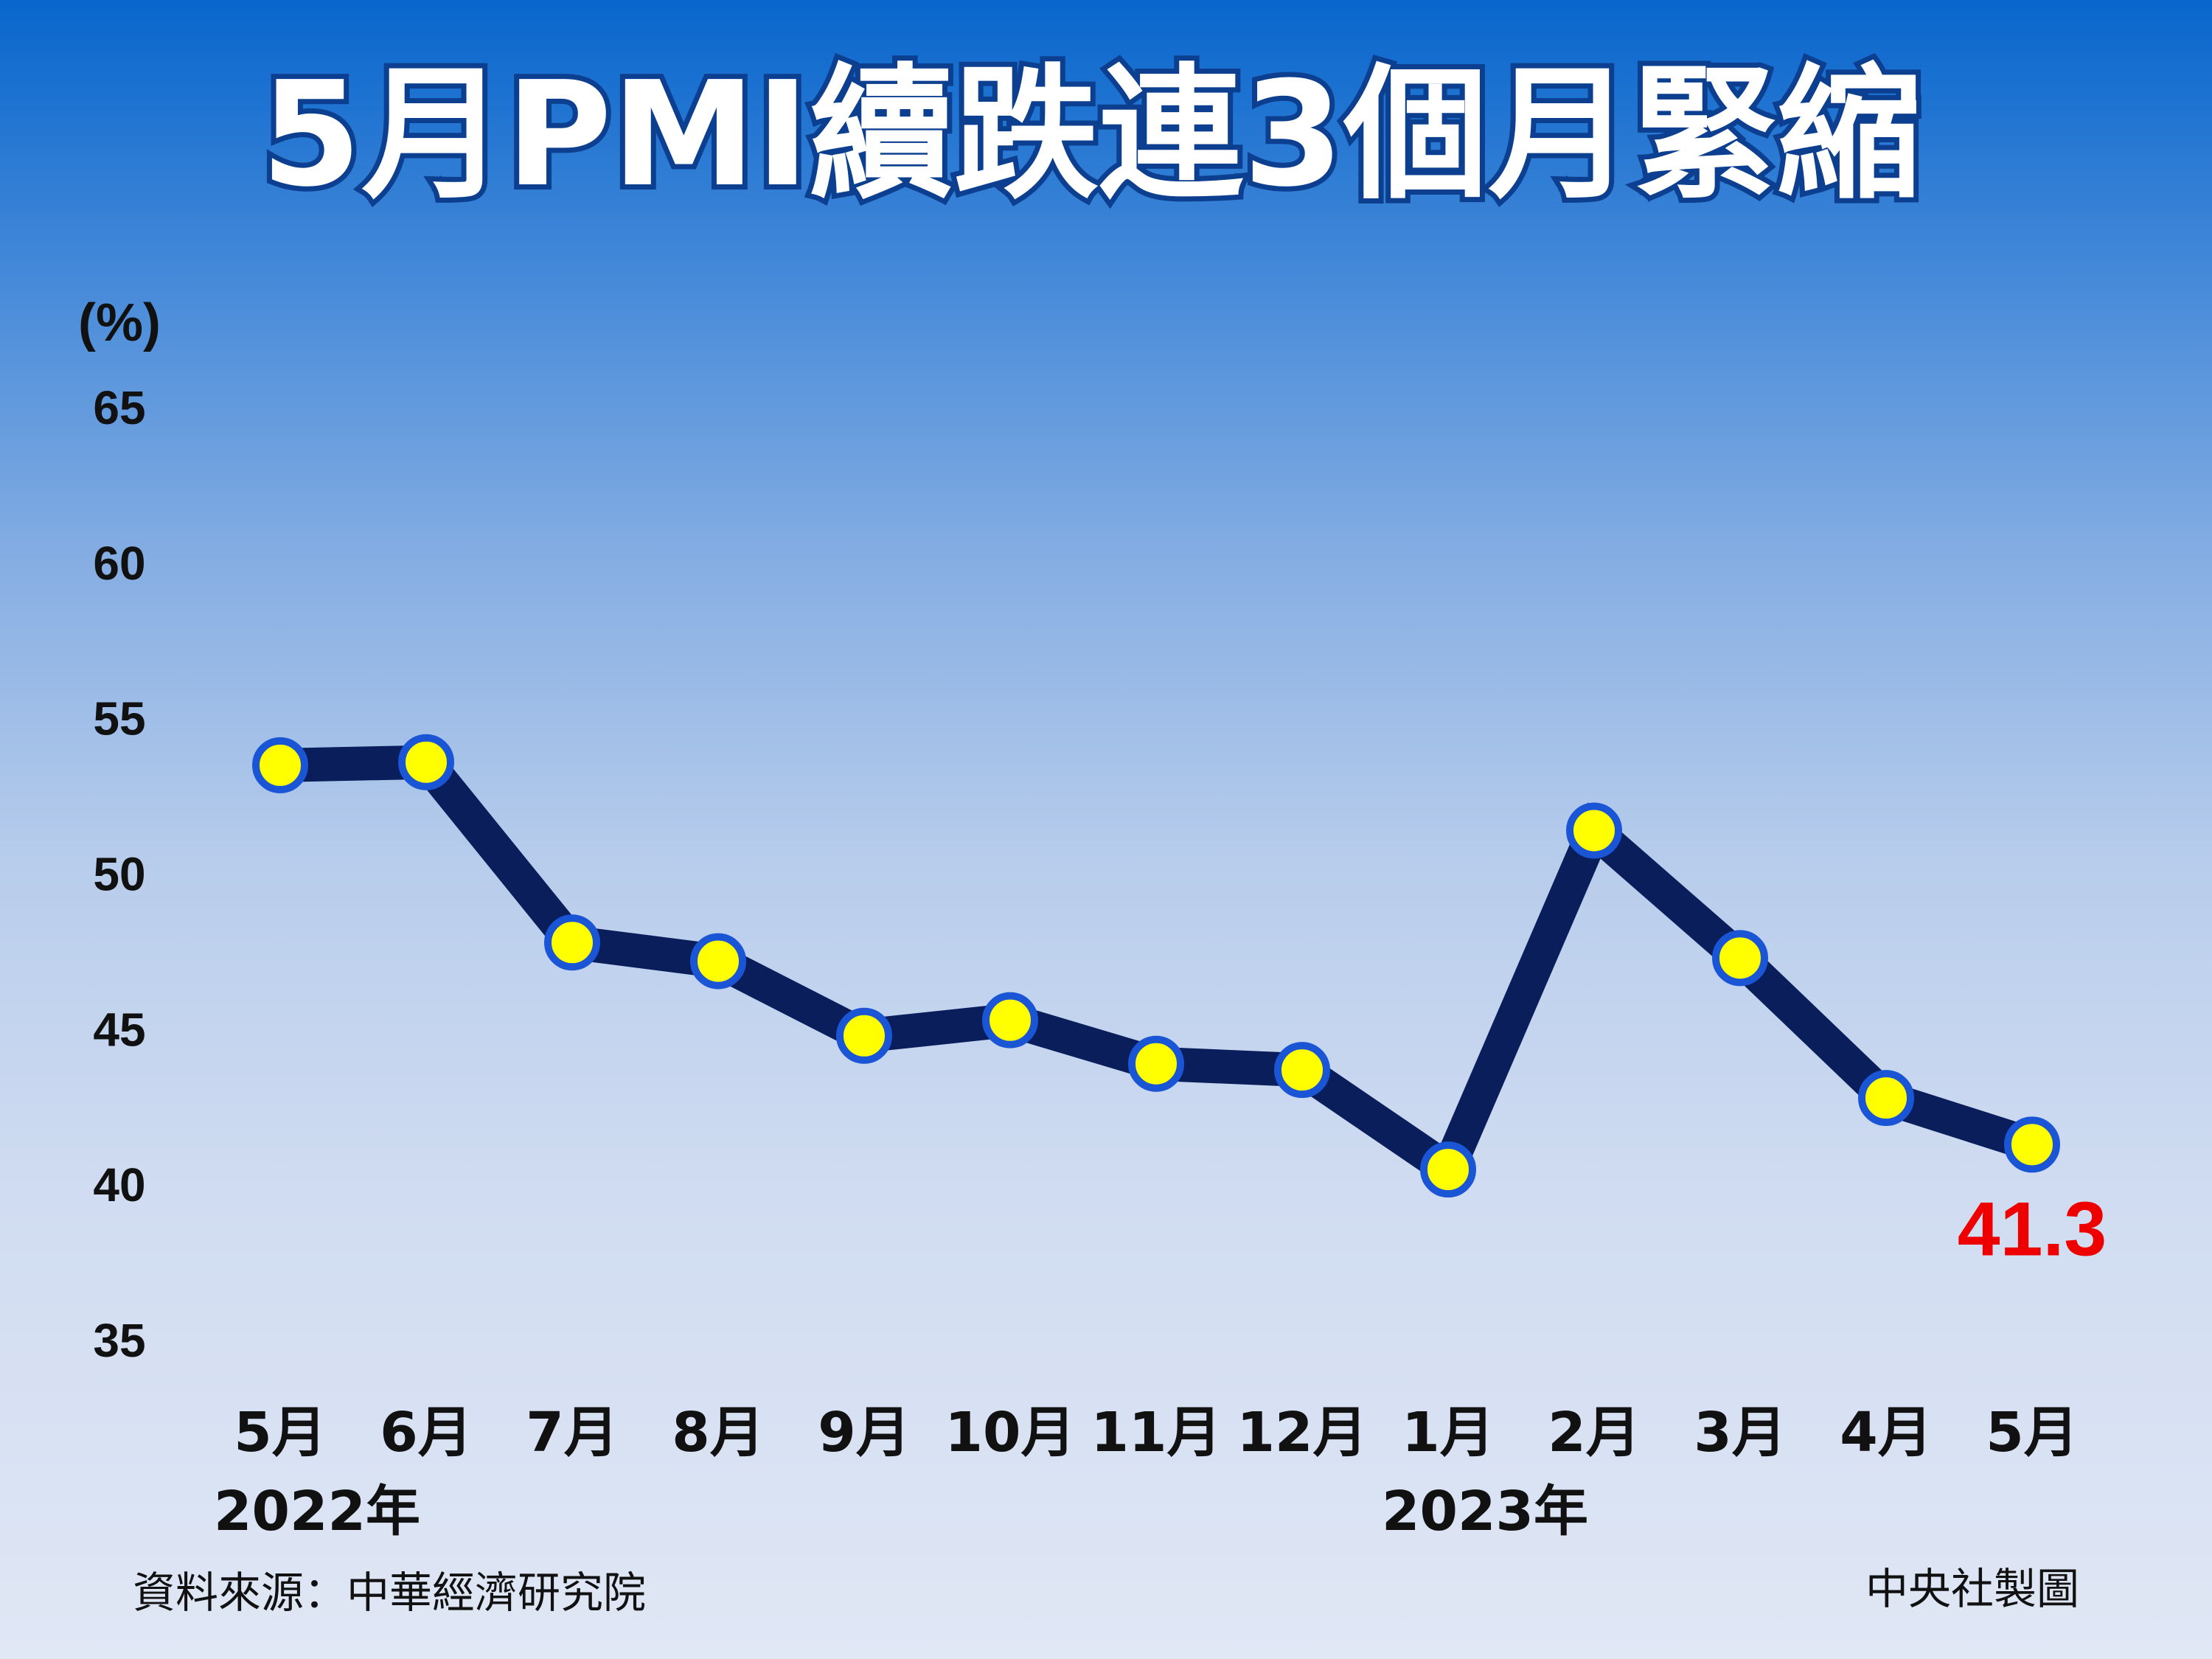 This screenshot has height=1659, width=2212. What do you see at coordinates (1010, 1432) in the screenshot?
I see `x-category-label: 10月` at bounding box center [1010, 1432].